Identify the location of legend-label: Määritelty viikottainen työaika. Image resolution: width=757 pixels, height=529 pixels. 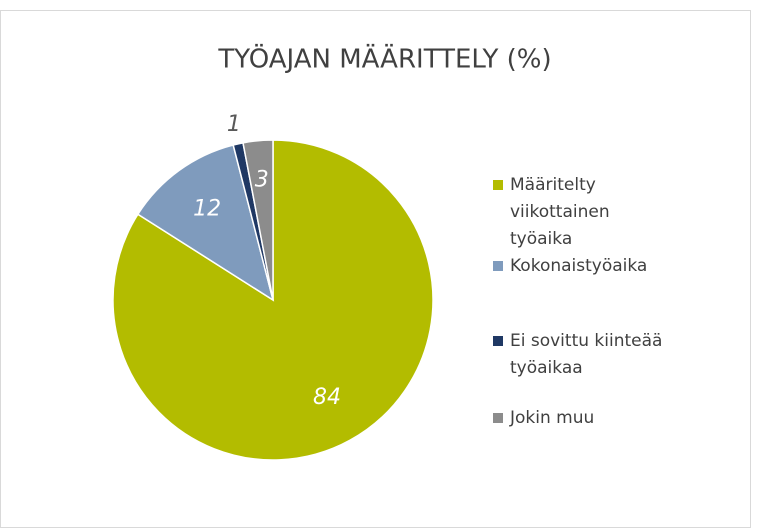
(560, 212).